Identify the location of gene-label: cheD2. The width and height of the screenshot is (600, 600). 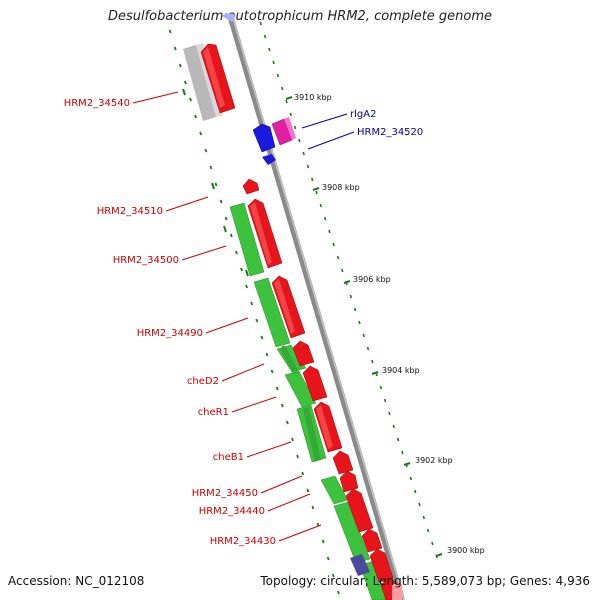
(203, 381).